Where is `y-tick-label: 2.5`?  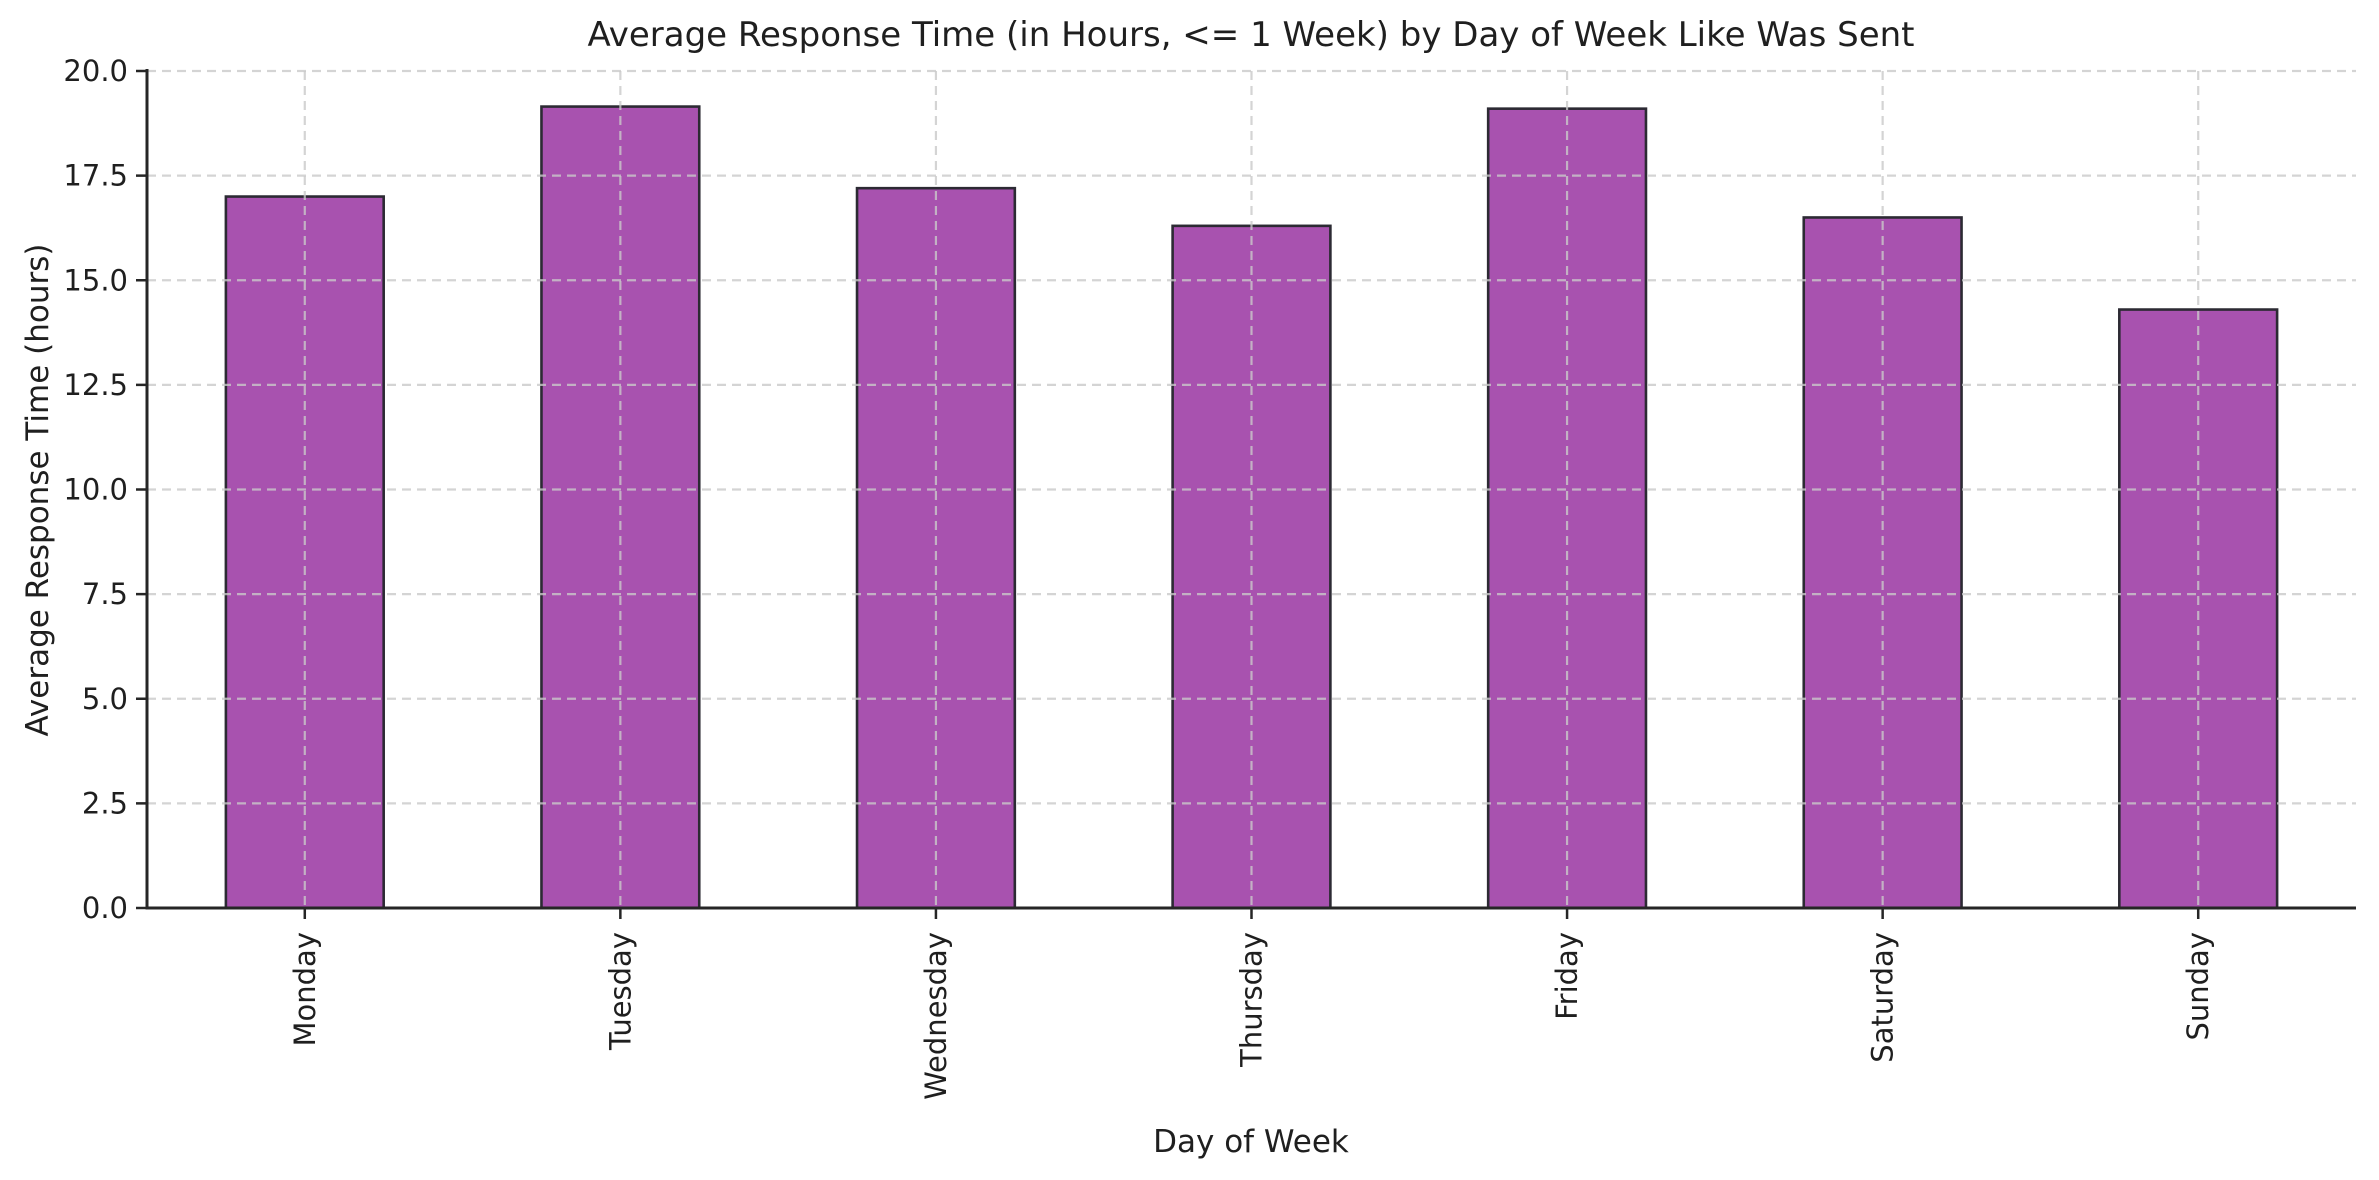
y-tick-label: 2.5 is located at coordinates (105, 803).